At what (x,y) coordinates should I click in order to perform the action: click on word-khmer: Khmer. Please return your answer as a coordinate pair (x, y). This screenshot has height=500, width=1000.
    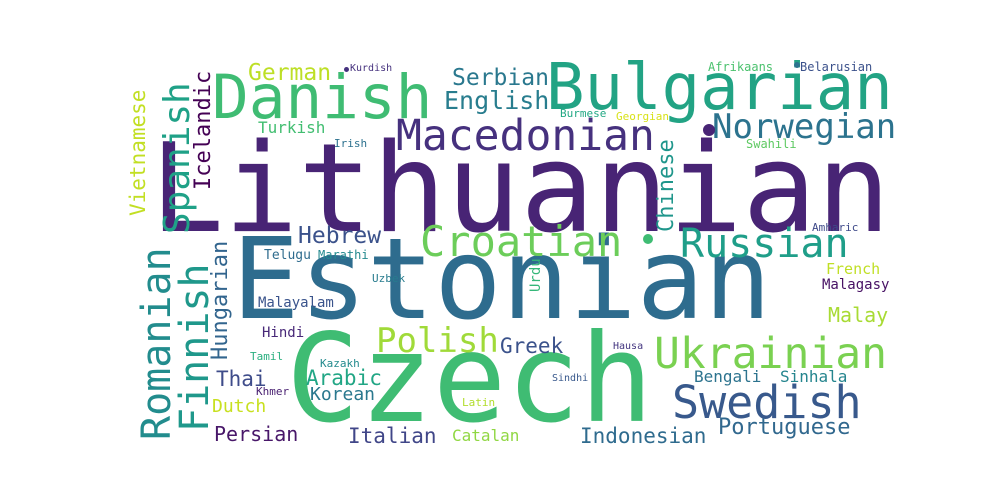
    Looking at the image, I should click on (273, 391).